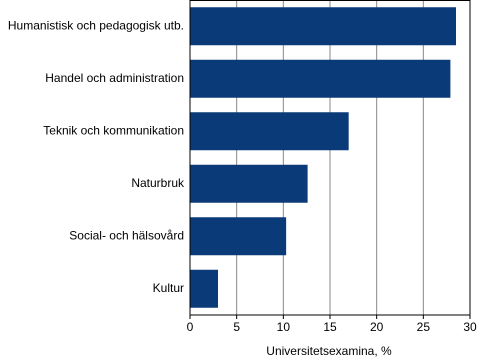 This screenshot has width=477, height=359. What do you see at coordinates (126, 235) in the screenshot?
I see `y-tick-label: Social- och hälsovård` at bounding box center [126, 235].